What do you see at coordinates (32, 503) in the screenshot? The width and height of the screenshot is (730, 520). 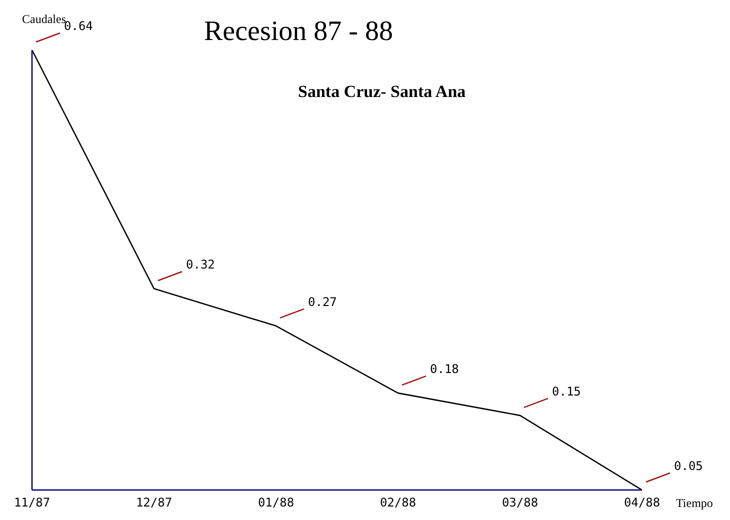 I see `x-tick-label: 11/87` at bounding box center [32, 503].